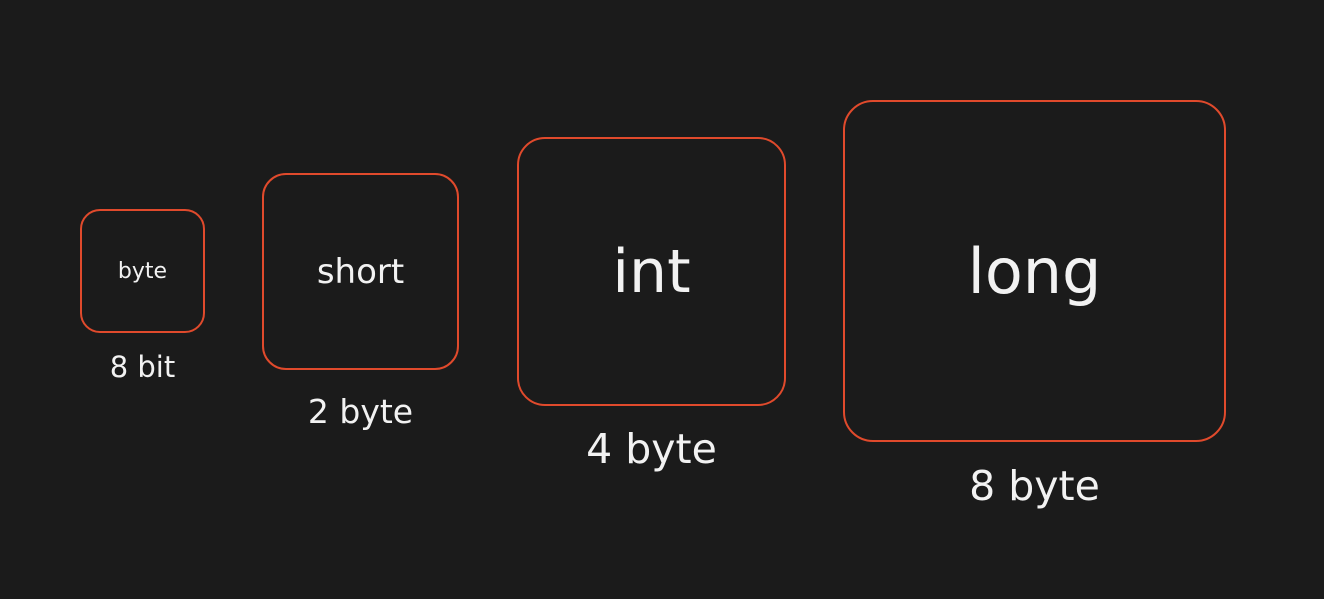  Describe the element at coordinates (1034, 486) in the screenshot. I see `type-size-long: 8 byte` at that location.